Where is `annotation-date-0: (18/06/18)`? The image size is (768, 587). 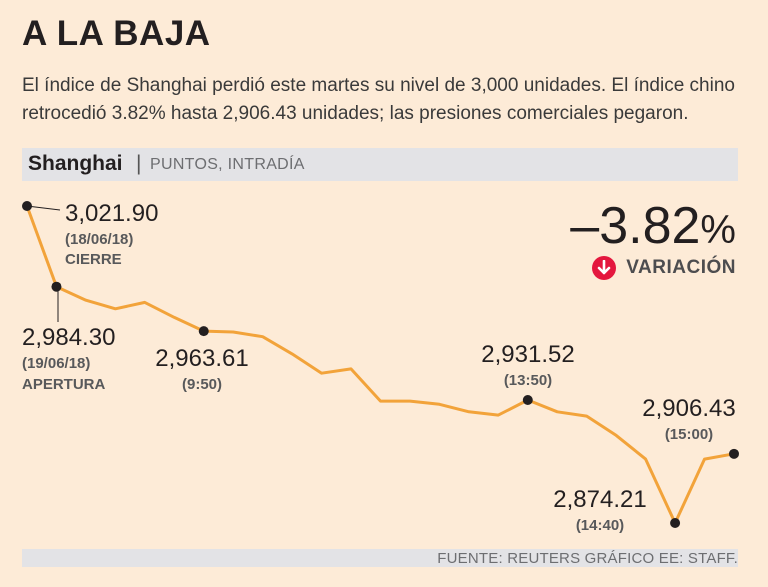 annotation-date-0: (18/06/18) is located at coordinates (99, 239).